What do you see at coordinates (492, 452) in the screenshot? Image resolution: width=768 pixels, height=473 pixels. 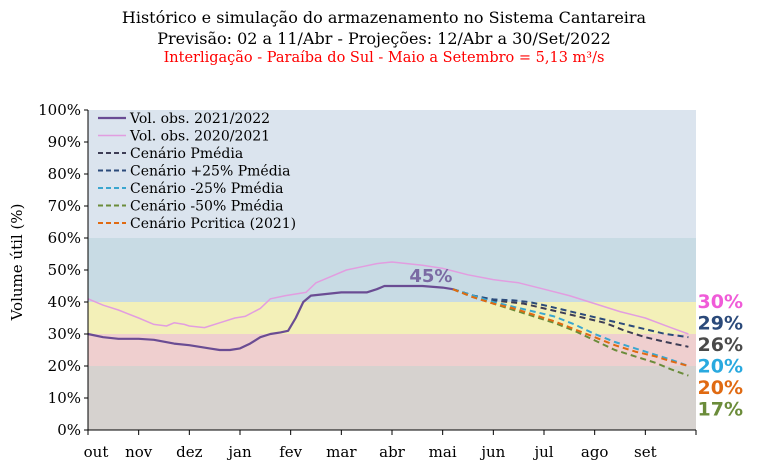 I see `x-tick-label: jun` at bounding box center [492, 452].